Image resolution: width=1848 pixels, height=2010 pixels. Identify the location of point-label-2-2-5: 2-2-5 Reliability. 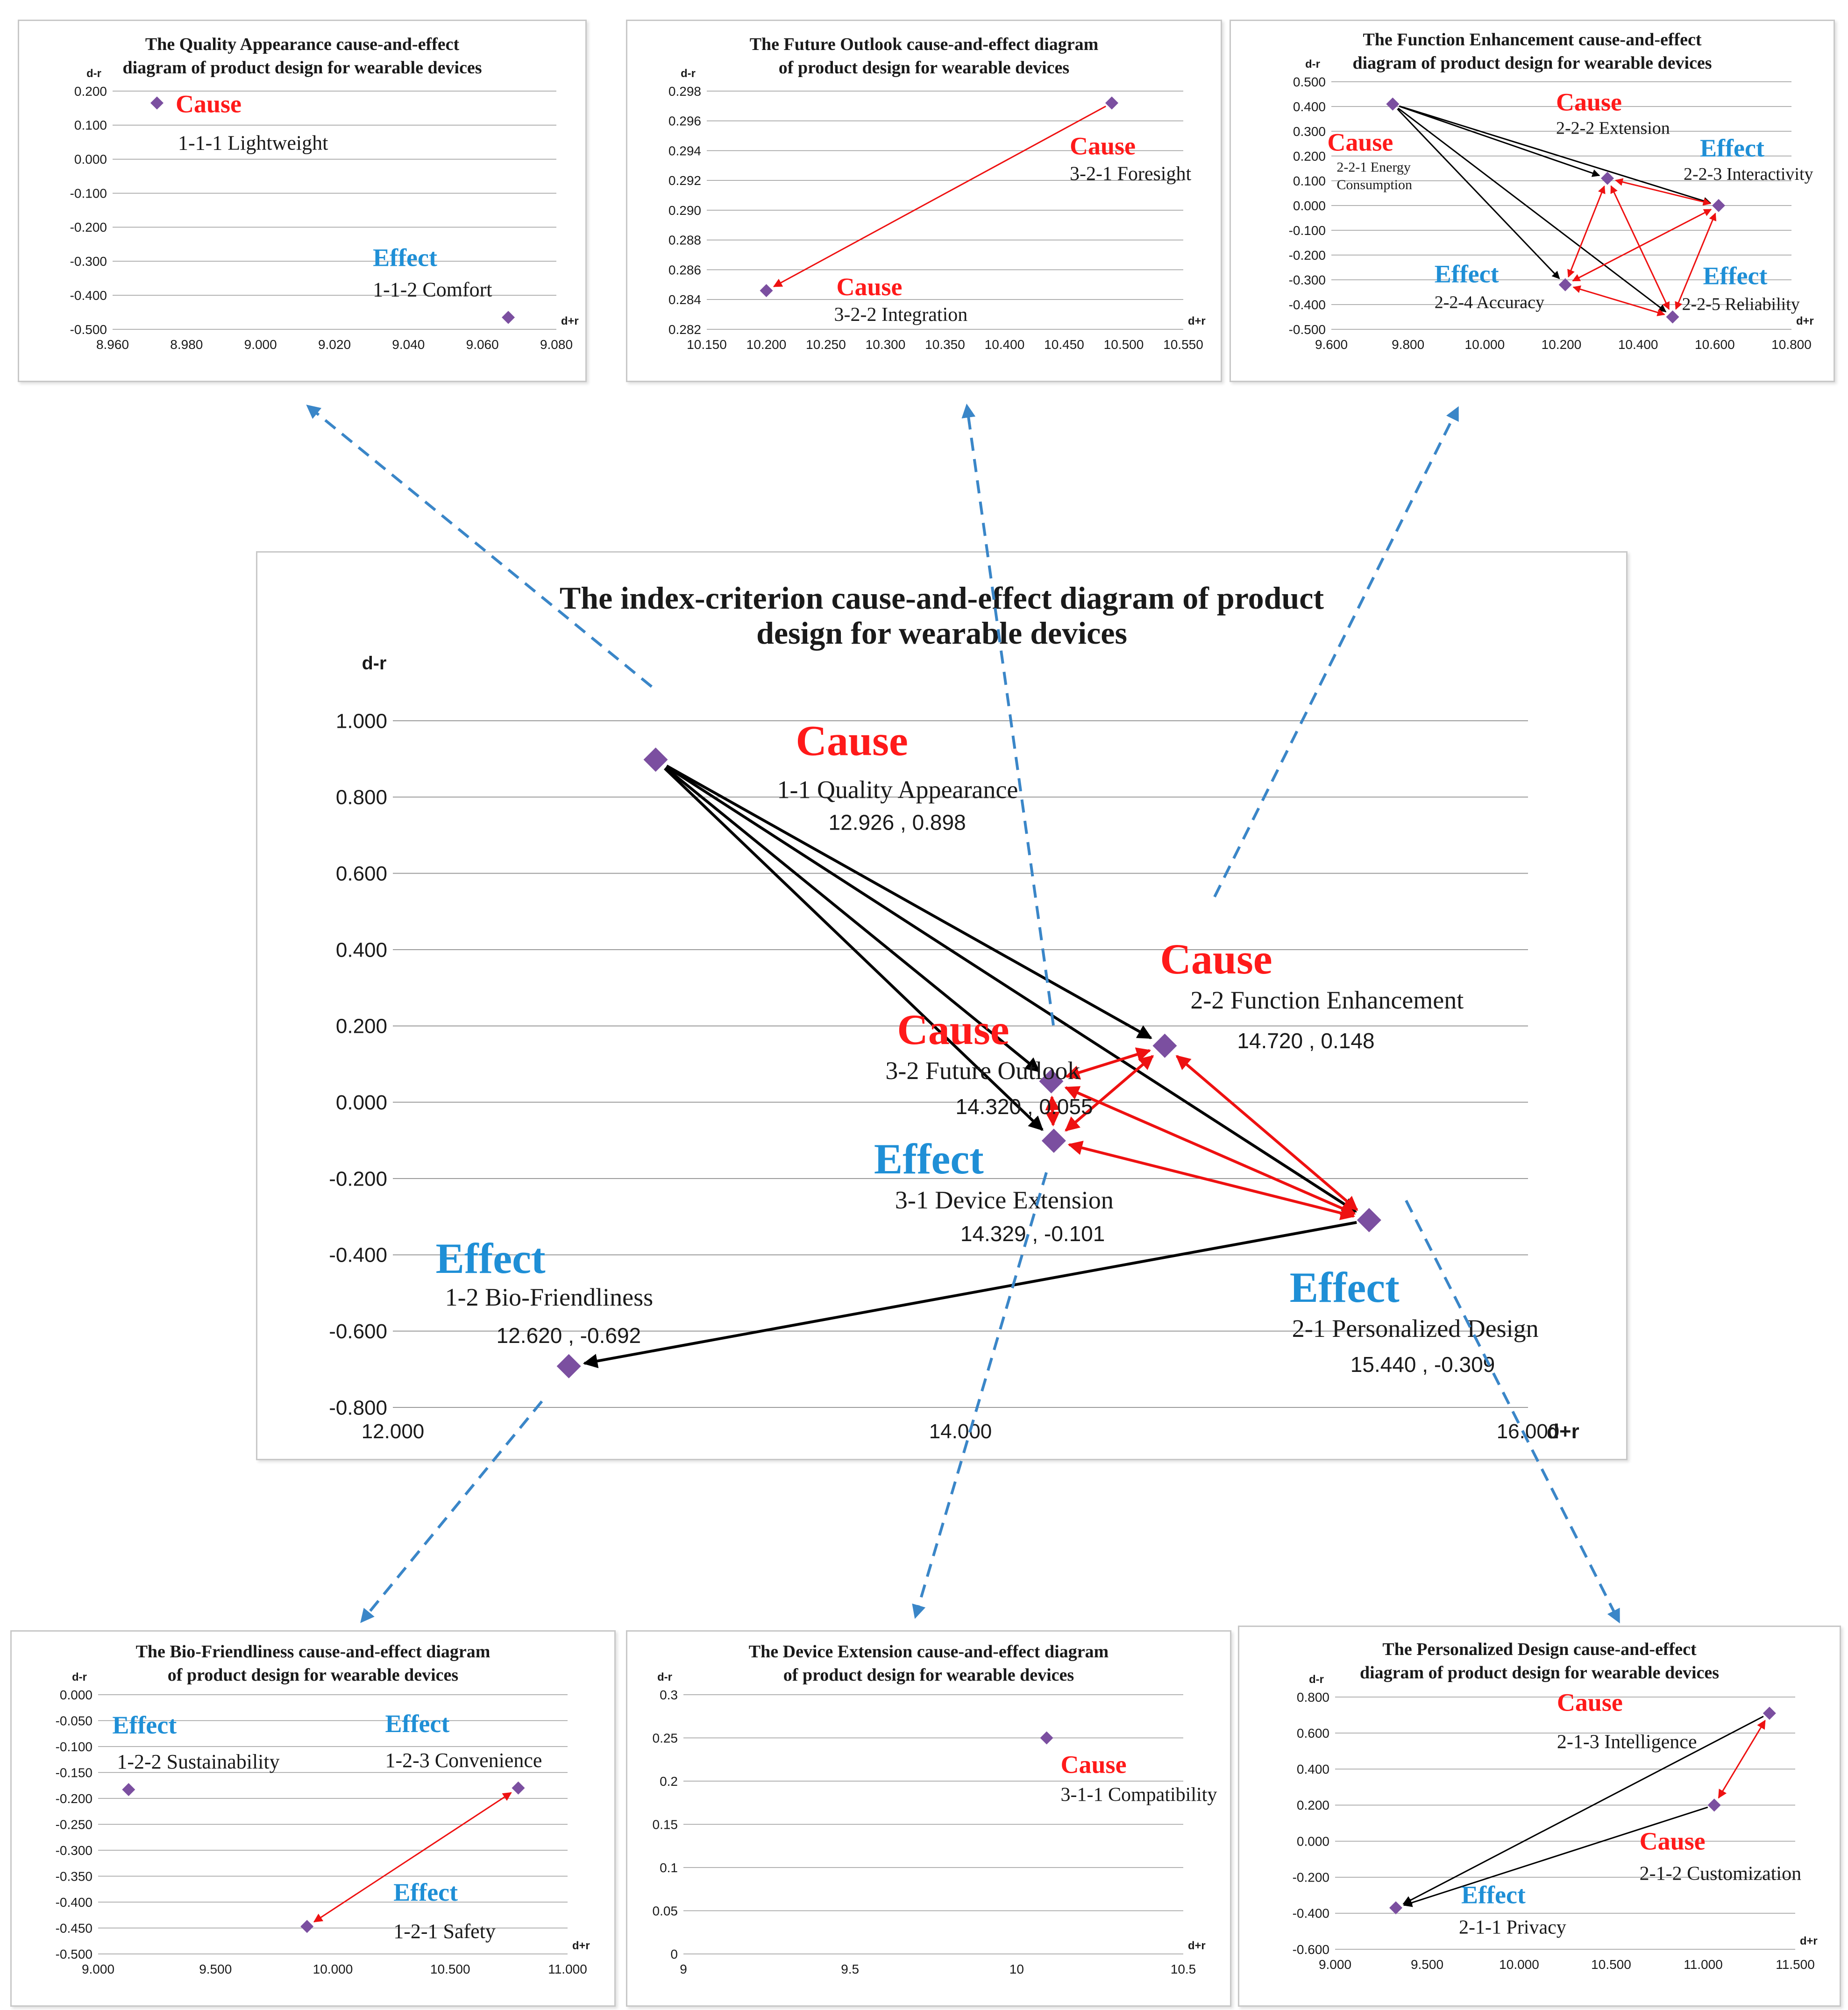
(1741, 304).